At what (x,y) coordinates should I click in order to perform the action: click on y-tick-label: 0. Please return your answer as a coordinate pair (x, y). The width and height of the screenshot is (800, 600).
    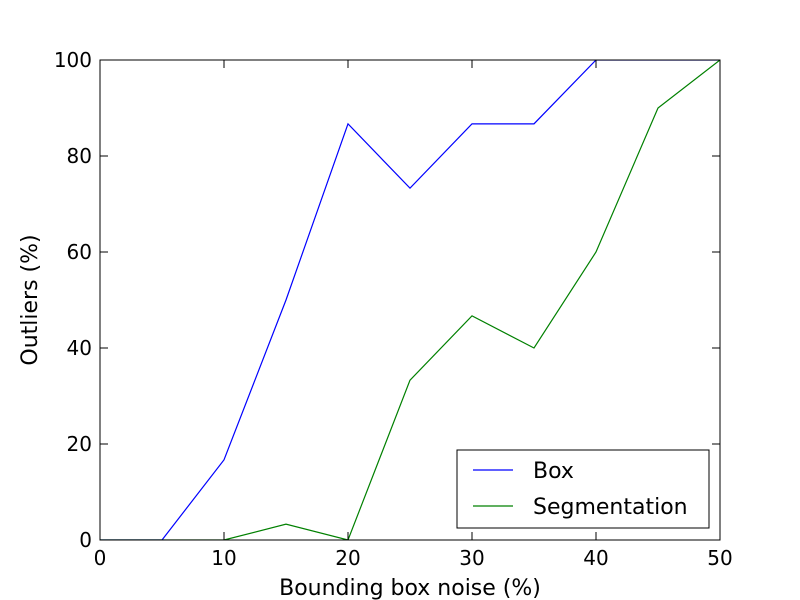
    Looking at the image, I should click on (85, 540).